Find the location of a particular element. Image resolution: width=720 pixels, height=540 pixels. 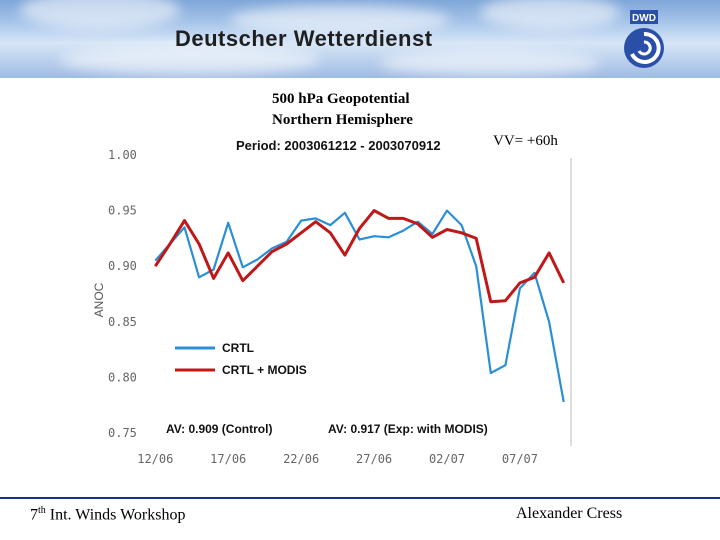

brand-wordmark: Deutscher Wetterdienst is located at coordinates (304, 38).